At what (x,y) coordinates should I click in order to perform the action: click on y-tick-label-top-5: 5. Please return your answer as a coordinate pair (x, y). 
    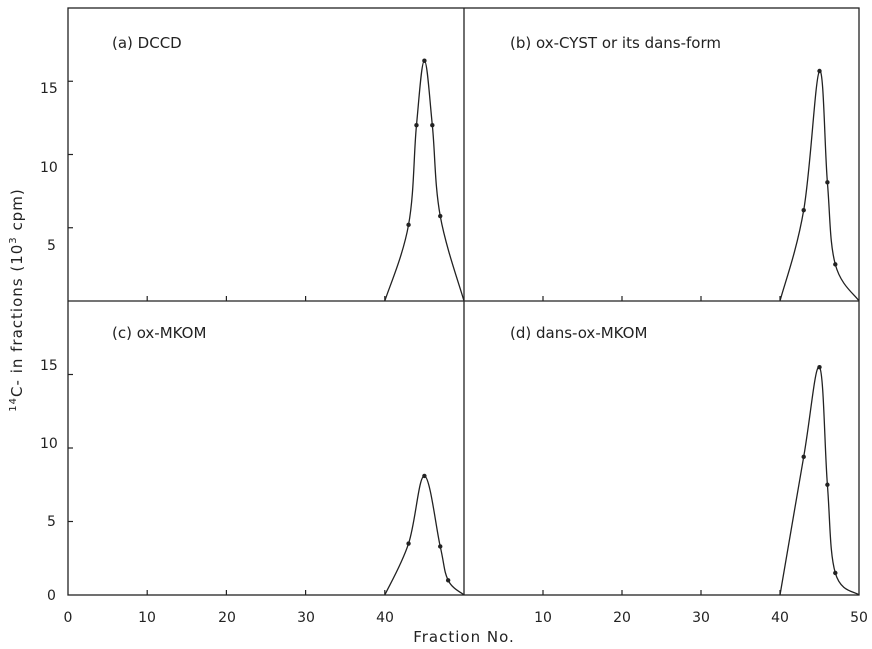
    Looking at the image, I should click on (51, 246).